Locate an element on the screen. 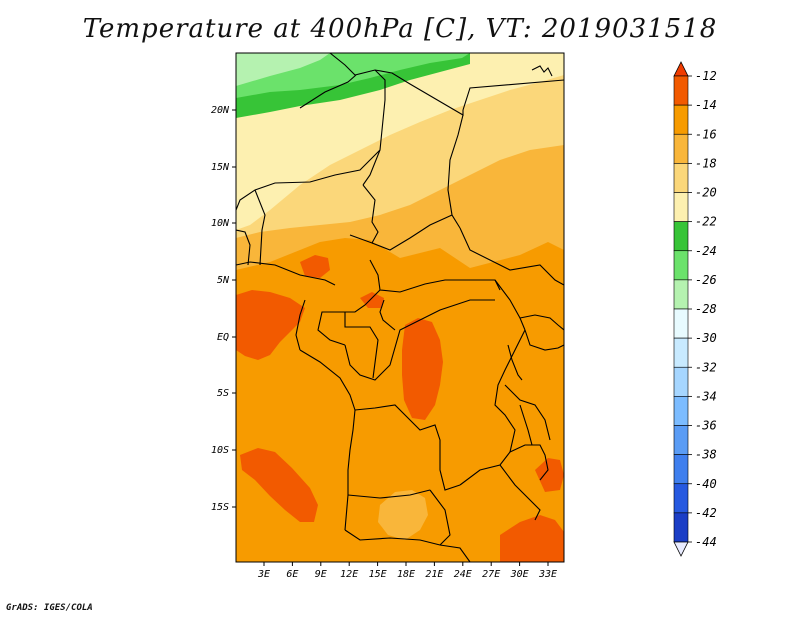  lat-tick-label: 10S is located at coordinates (220, 450).